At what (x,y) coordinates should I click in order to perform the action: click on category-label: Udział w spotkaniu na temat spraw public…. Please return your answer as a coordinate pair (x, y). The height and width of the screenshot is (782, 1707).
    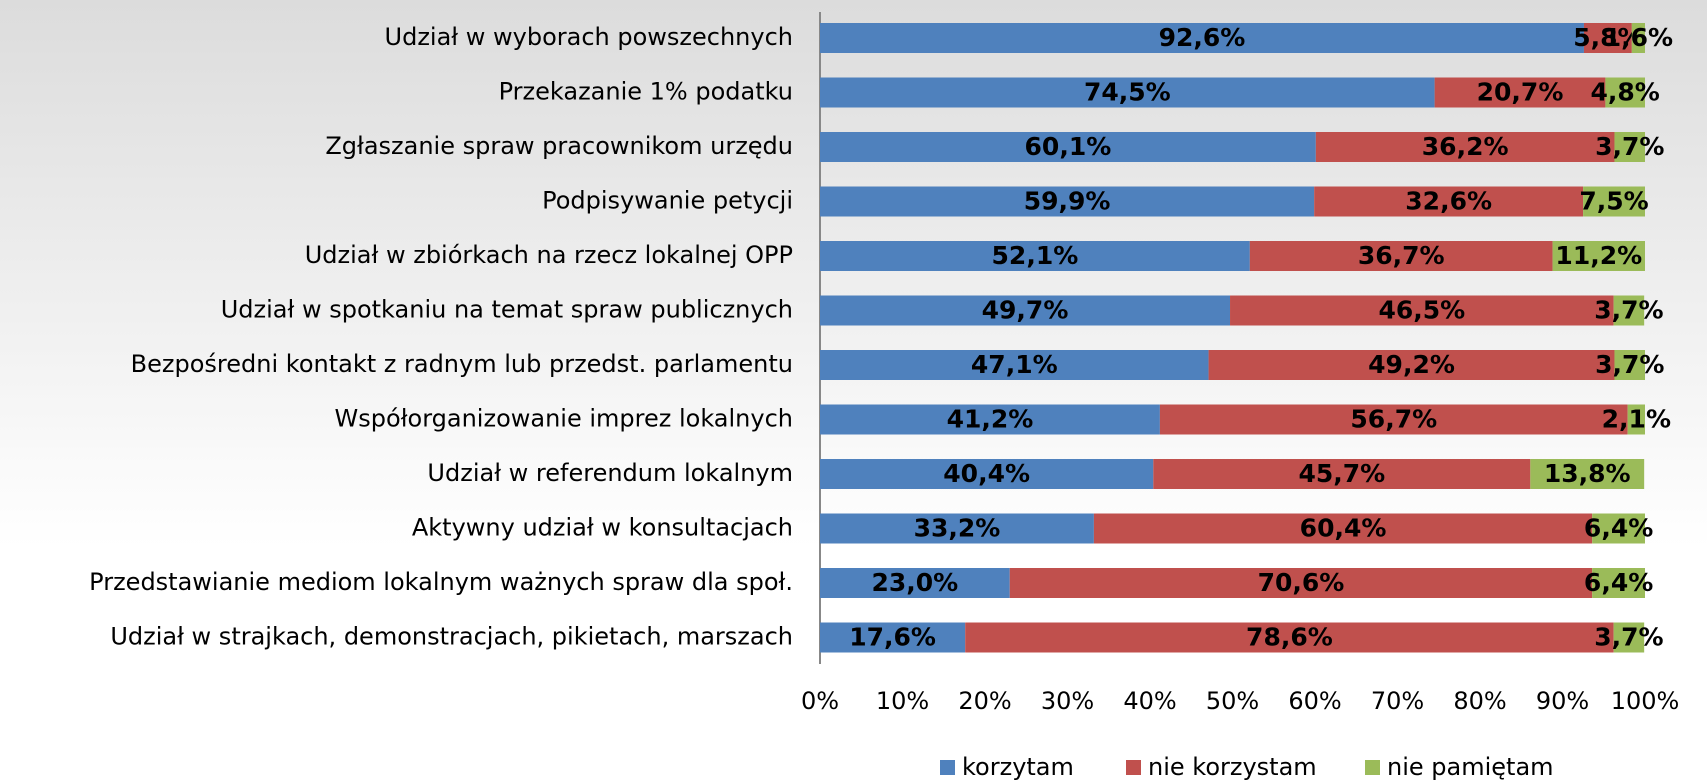
    Looking at the image, I should click on (507, 310).